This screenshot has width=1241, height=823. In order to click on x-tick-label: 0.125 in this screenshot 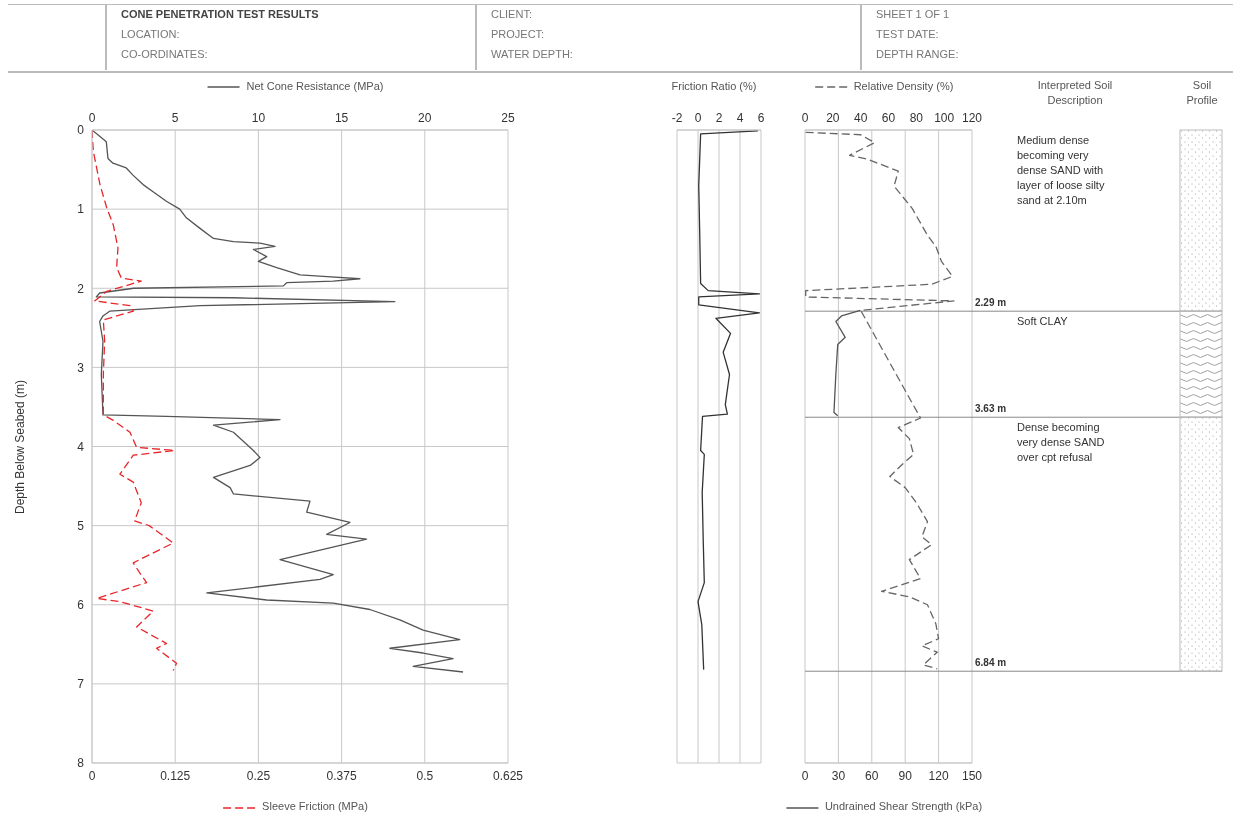, I will do `click(175, 775)`.